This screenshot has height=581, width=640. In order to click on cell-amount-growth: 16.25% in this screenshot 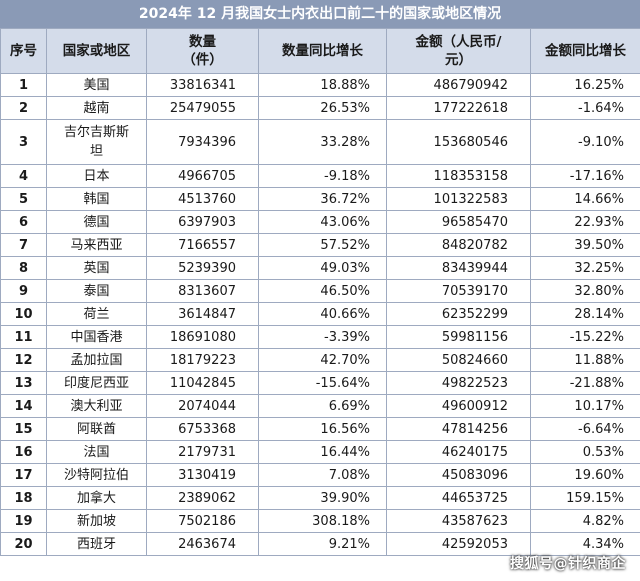, I will do `click(585, 85)`.